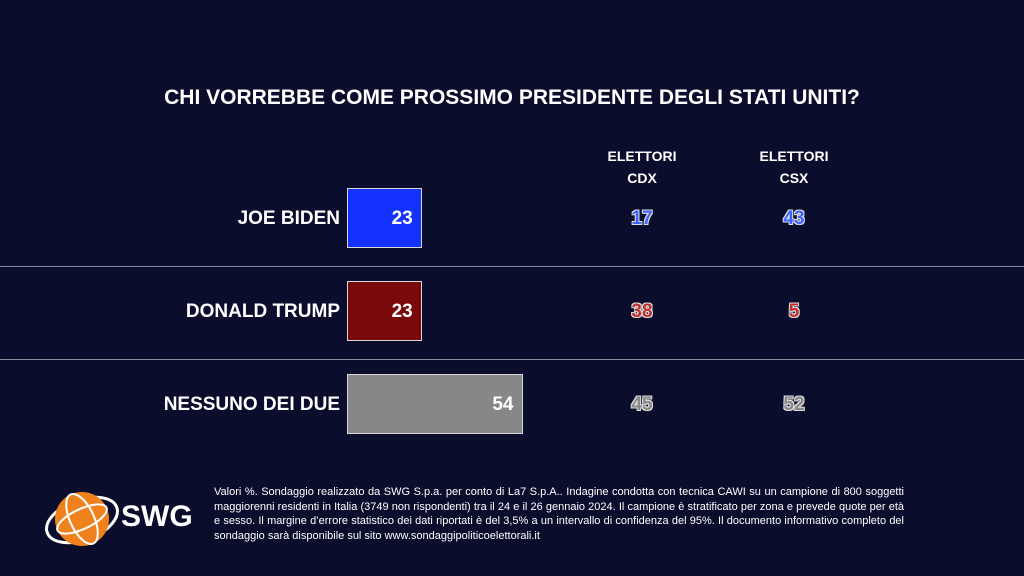  I want to click on column-value: 38, so click(642, 311).